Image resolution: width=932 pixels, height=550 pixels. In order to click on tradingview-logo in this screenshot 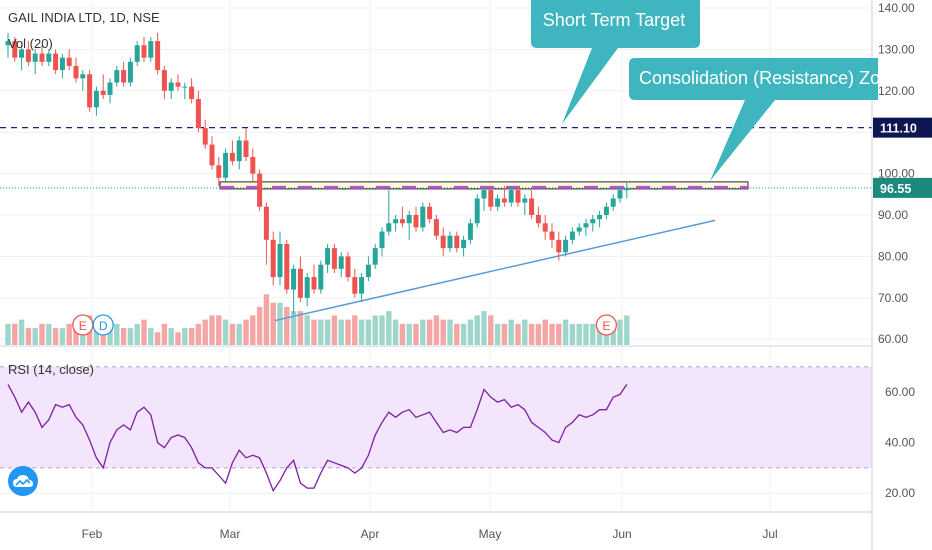, I will do `click(23, 481)`.